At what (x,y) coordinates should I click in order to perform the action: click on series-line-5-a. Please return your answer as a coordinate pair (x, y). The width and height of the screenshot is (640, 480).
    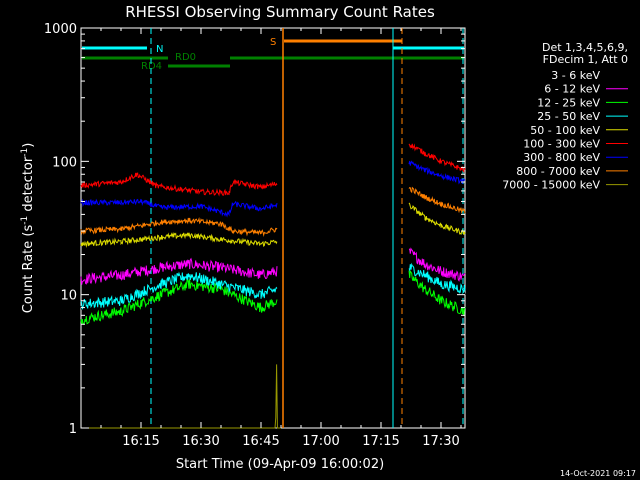
    Looking at the image, I should click on (179, 184).